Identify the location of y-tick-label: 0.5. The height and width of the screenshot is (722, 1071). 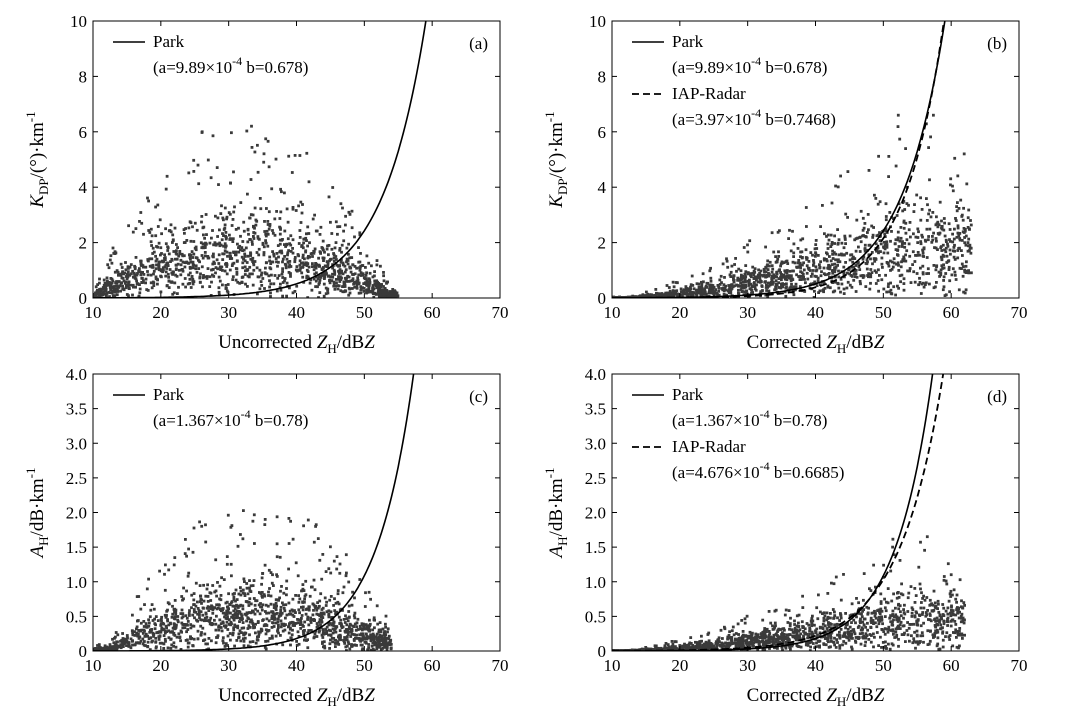
(76, 616).